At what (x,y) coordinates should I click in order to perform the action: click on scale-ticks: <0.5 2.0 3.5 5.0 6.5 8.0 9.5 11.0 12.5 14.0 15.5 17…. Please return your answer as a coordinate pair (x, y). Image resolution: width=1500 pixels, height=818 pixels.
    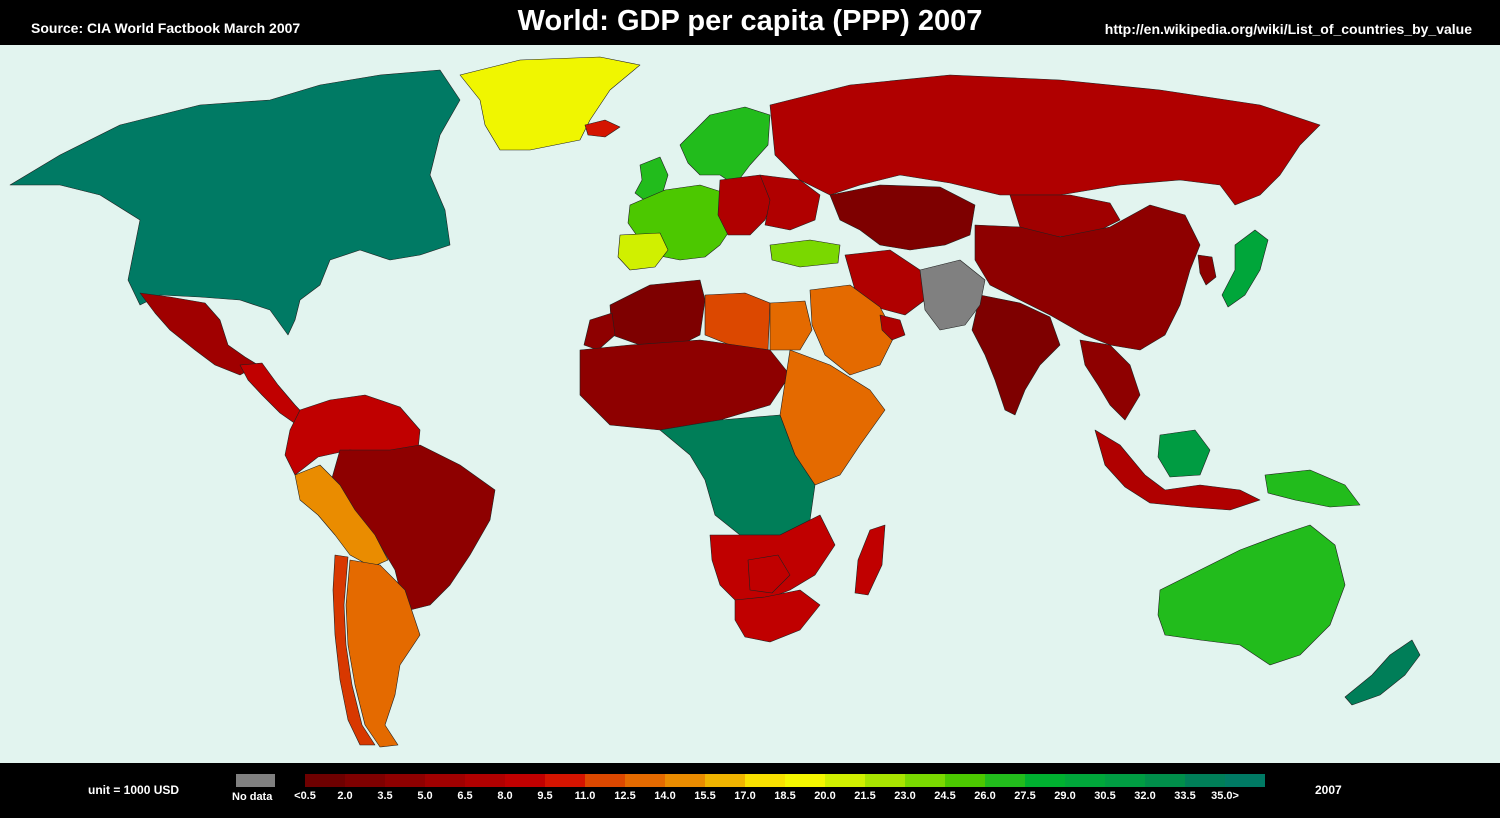
    Looking at the image, I should click on (750, 798).